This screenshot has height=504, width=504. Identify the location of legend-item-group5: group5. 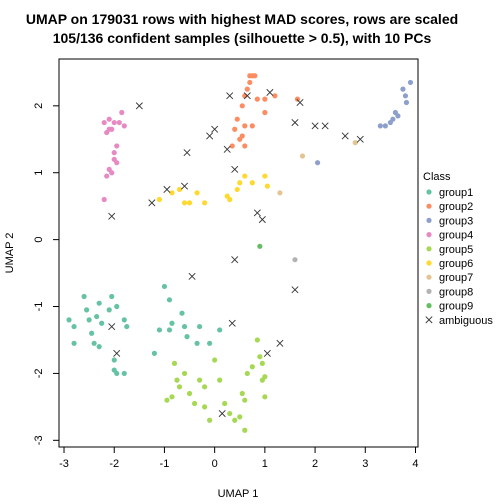
(449, 250).